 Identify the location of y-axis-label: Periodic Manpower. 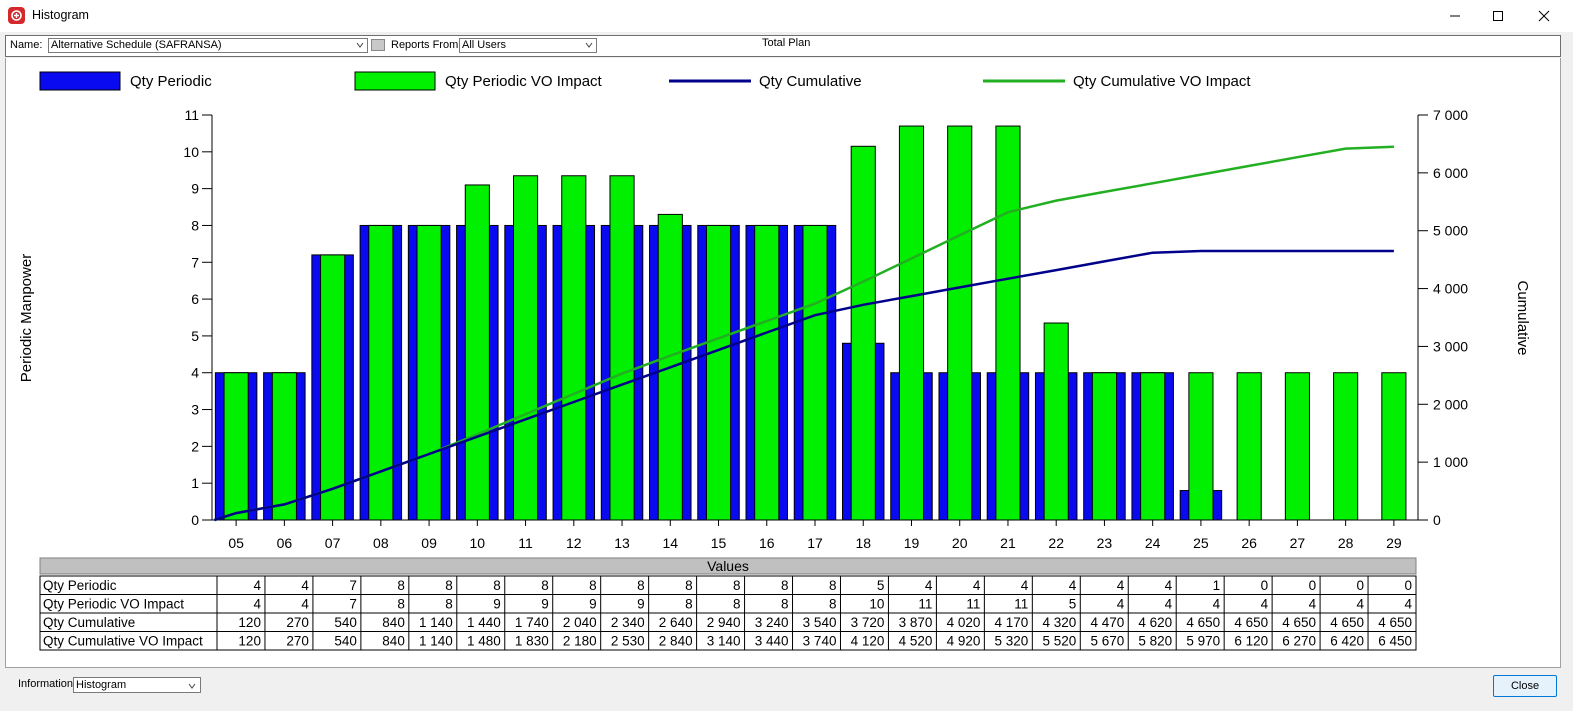
(26, 318).